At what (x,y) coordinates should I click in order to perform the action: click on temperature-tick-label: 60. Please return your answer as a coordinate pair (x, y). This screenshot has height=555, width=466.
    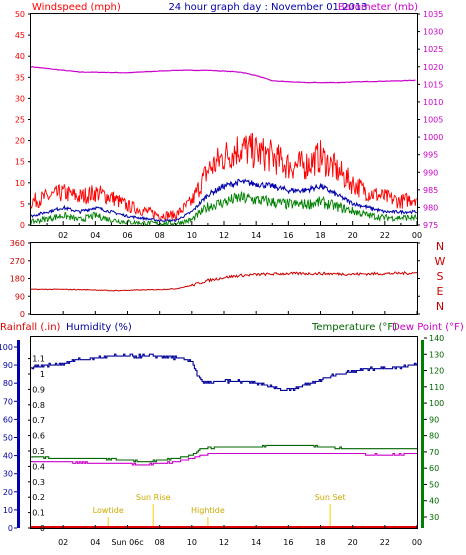
    Looking at the image, I should click on (434, 468).